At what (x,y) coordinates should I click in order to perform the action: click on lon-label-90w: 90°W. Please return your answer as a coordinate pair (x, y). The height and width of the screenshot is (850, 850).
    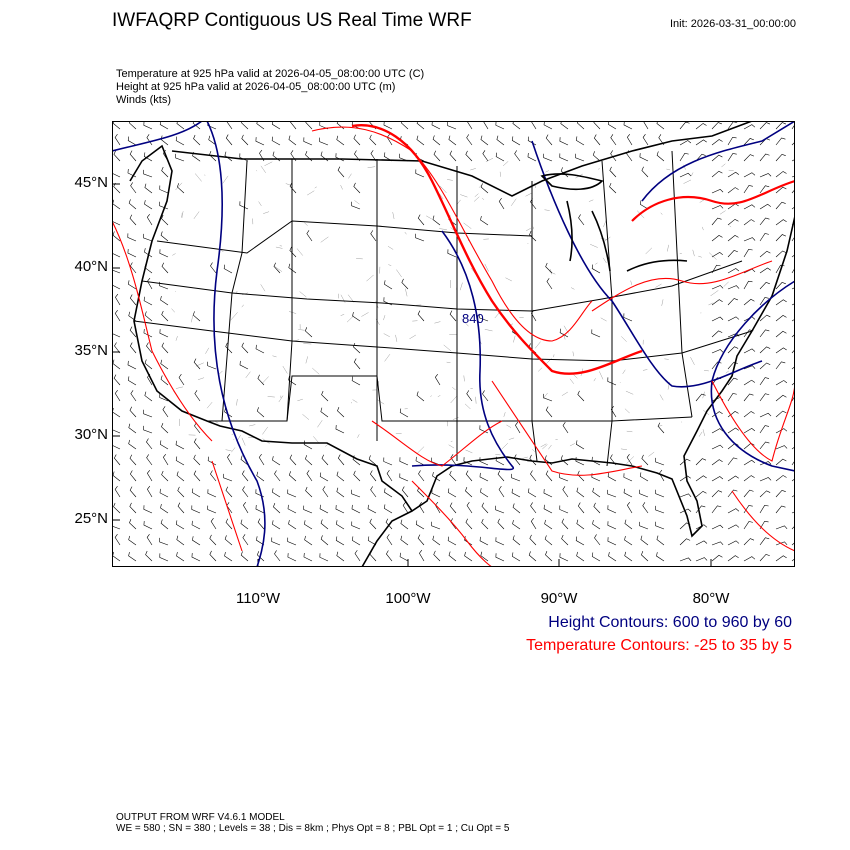
    Looking at the image, I should click on (559, 598).